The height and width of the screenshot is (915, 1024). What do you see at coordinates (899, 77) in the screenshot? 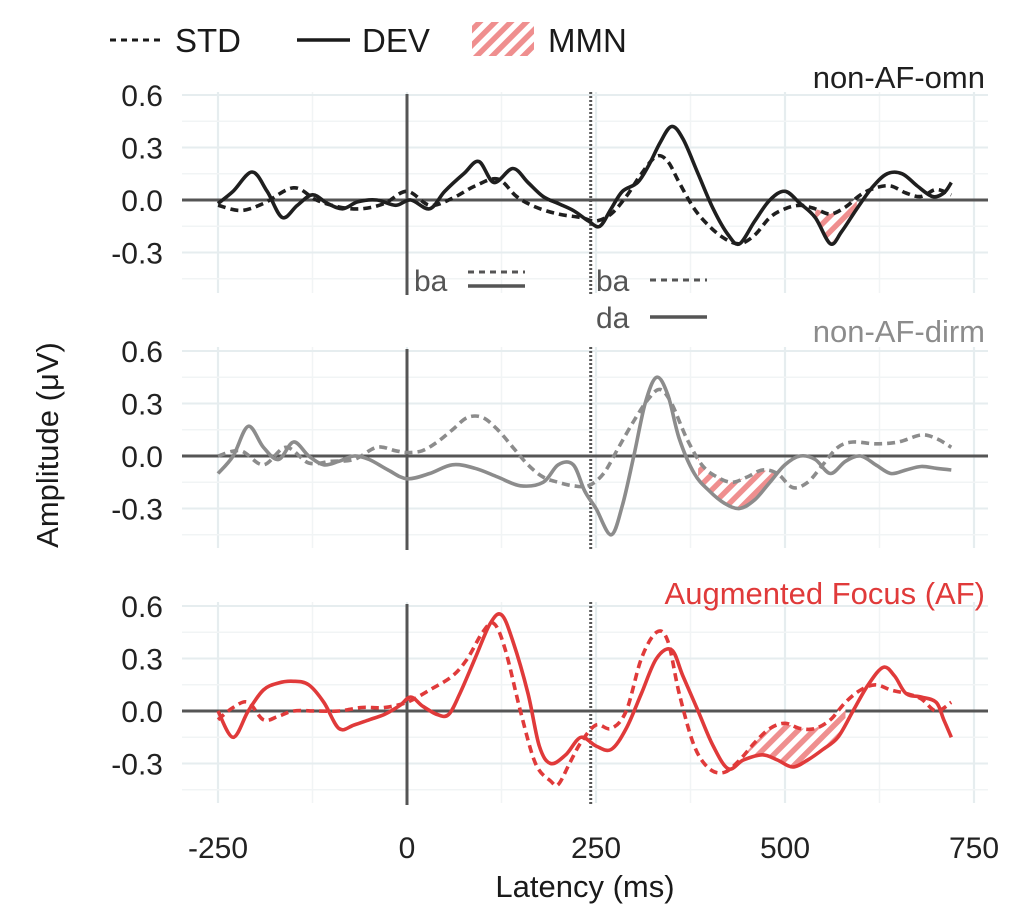
I see `panel-title: non-AF-omn` at bounding box center [899, 77].